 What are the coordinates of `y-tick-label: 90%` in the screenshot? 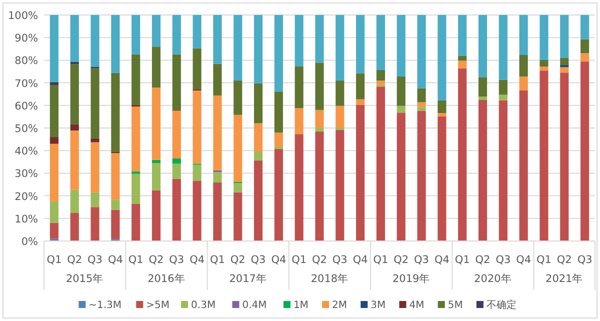 It's located at (26, 38).